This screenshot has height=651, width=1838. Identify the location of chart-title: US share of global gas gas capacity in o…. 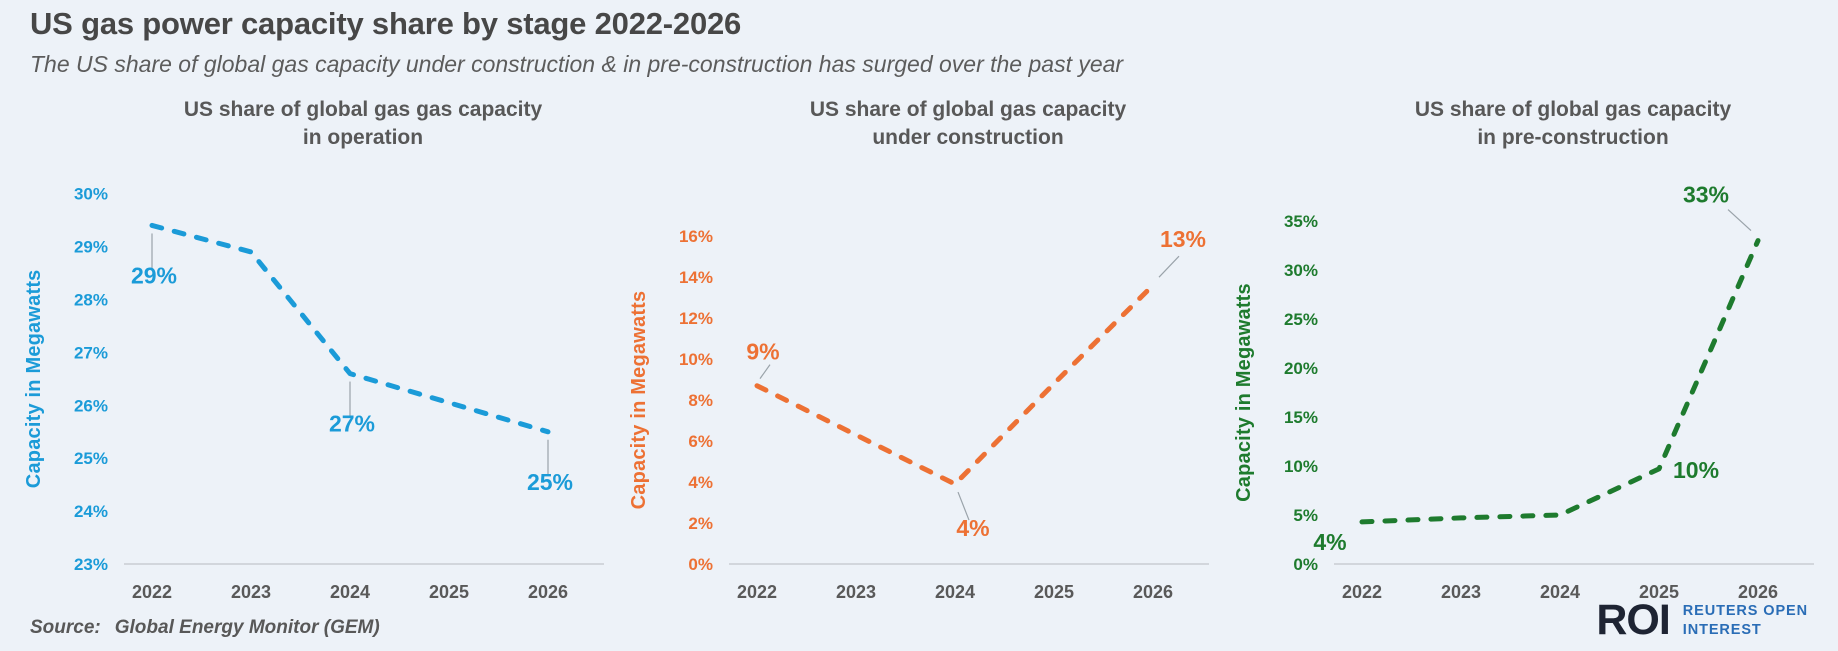
(363, 125).